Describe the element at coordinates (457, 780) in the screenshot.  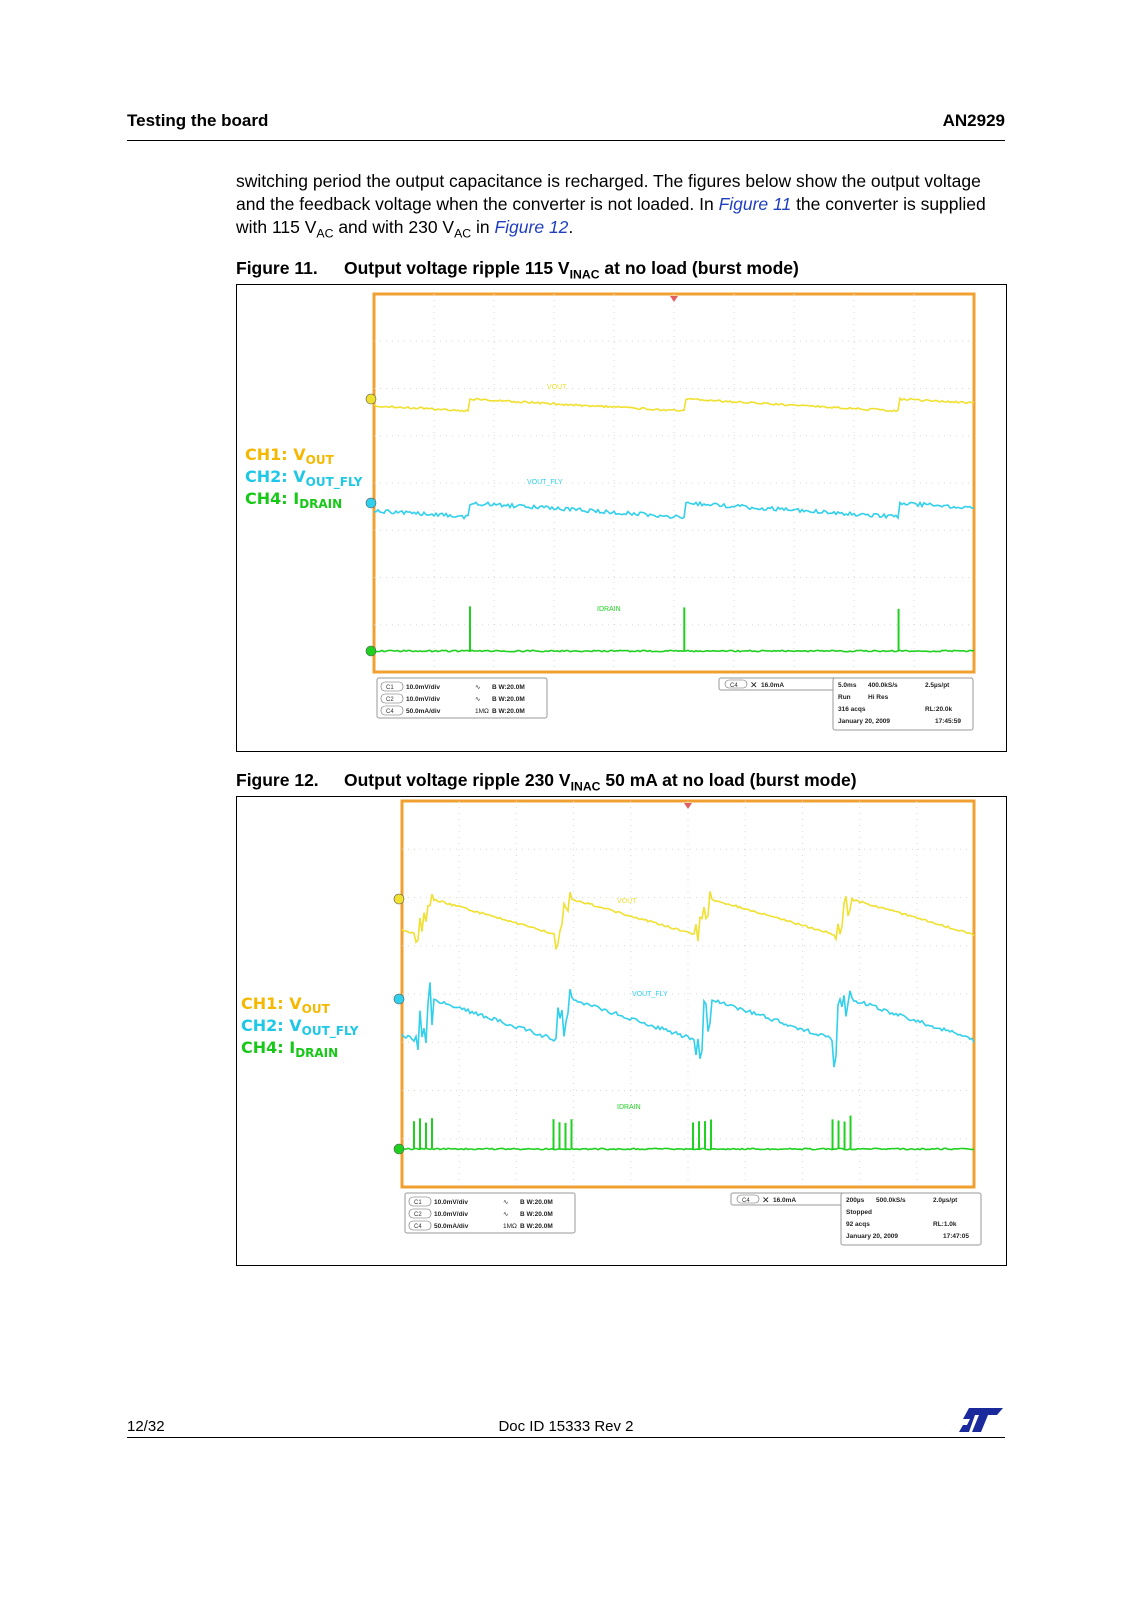
I see `figure-title: Output voltage ripple 230 V` at that location.